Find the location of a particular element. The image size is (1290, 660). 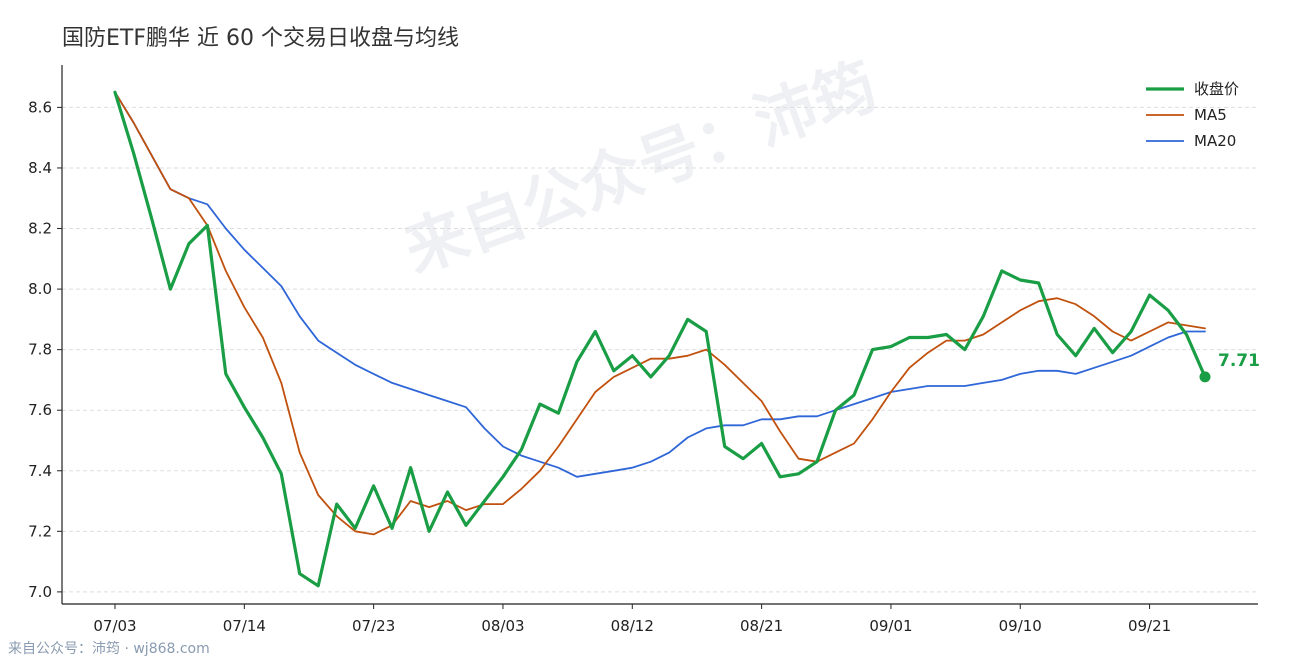

chart-title: 国防ETF鹏华 近 60 个交易日收盘与均线 is located at coordinates (260, 38).